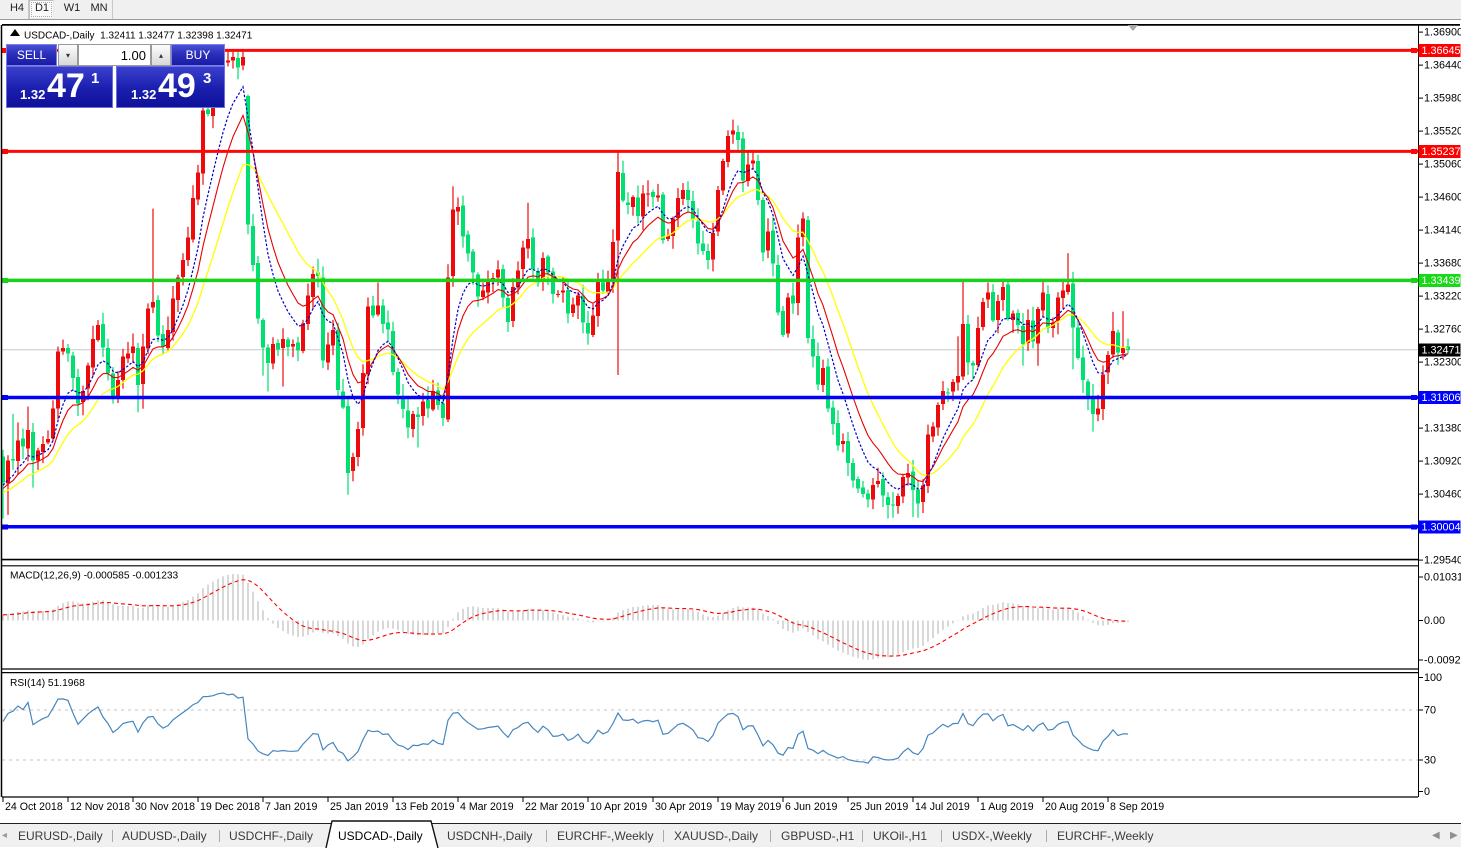 This screenshot has height=848, width=1461. Describe the element at coordinates (1442, 264) in the screenshot. I see `svg-text: 1.33680` at that location.